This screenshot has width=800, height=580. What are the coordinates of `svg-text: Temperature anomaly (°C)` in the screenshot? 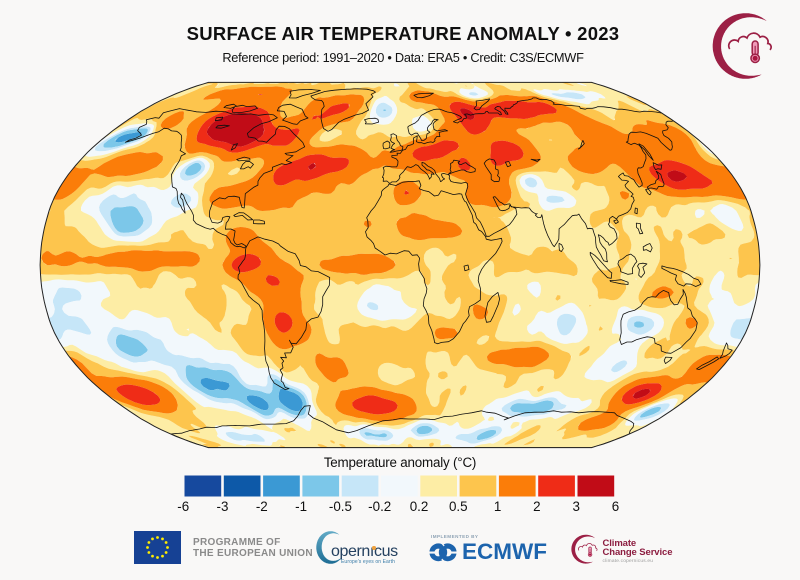 It's located at (400, 462).